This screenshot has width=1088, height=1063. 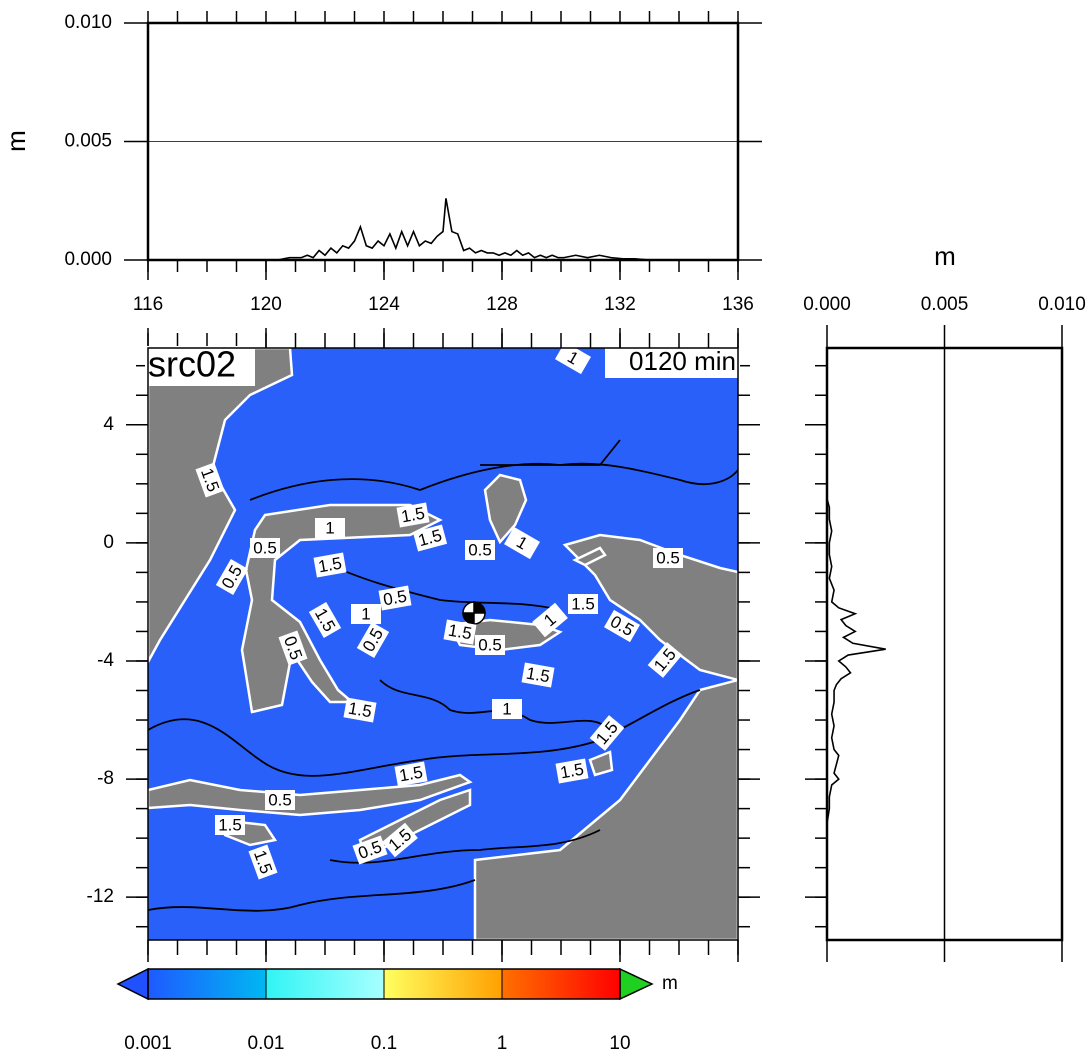 What do you see at coordinates (105, 660) in the screenshot?
I see `y-tick-label: -4` at bounding box center [105, 660].